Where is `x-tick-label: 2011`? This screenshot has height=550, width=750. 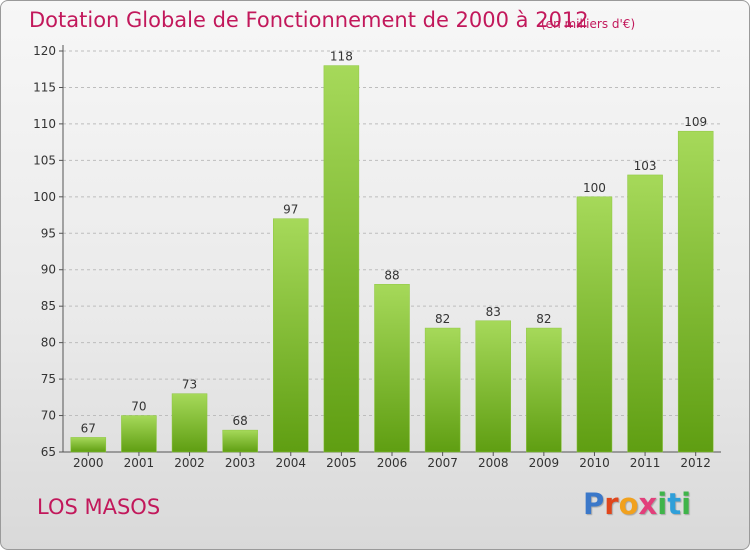 x-tick-label: 2011 is located at coordinates (645, 463).